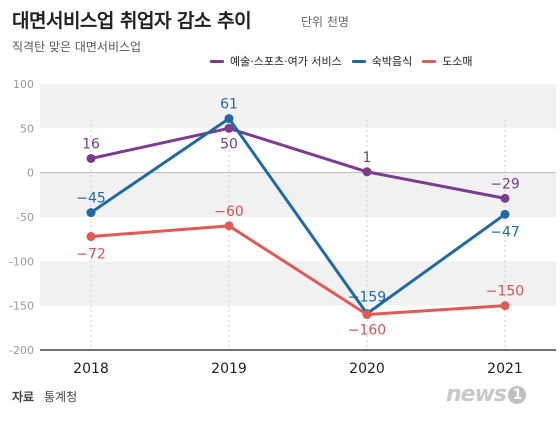 The height and width of the screenshot is (423, 560). I want to click on legend-item-arts: 예술·스포츠·여가 서비스, so click(276, 61).